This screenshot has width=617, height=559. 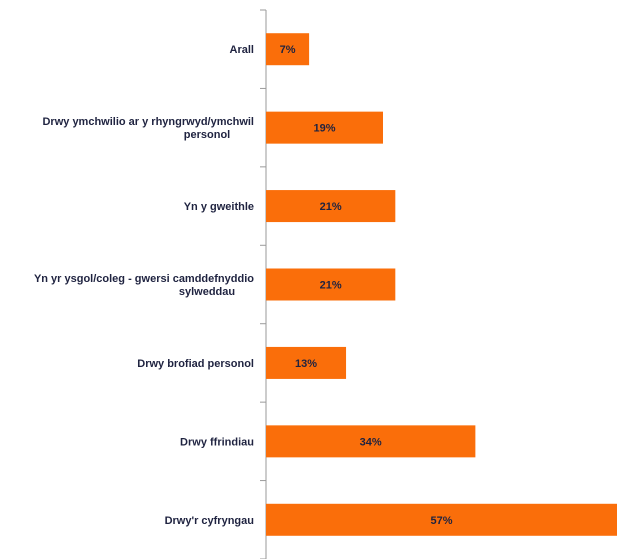 I want to click on bar-value-label: 34%, so click(x=371, y=442).